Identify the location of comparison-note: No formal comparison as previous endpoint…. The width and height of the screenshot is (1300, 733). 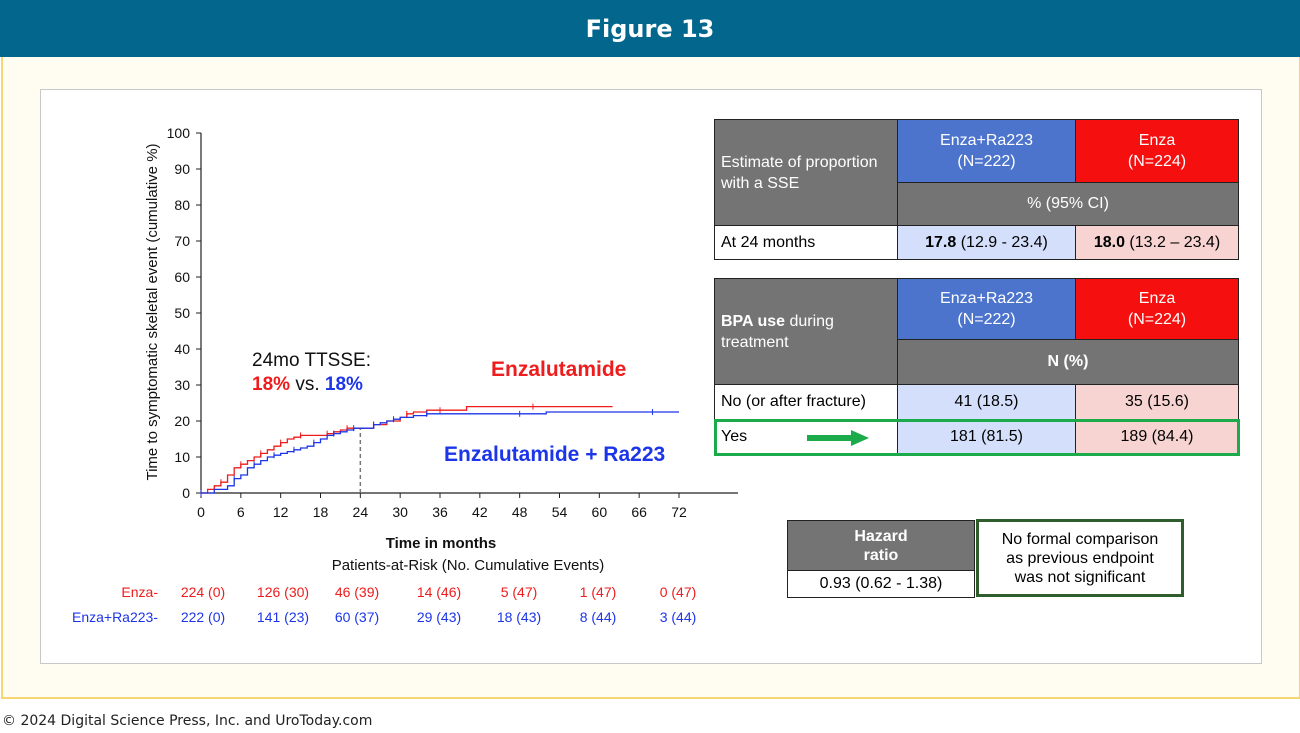
(1080, 558).